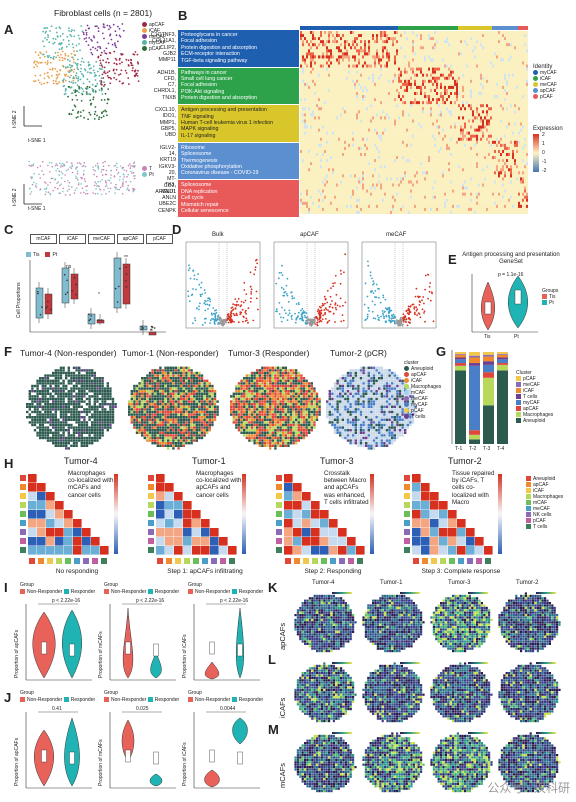 This screenshot has height=802, width=576. I want to click on facet-tab: iCAF, so click(72, 239).